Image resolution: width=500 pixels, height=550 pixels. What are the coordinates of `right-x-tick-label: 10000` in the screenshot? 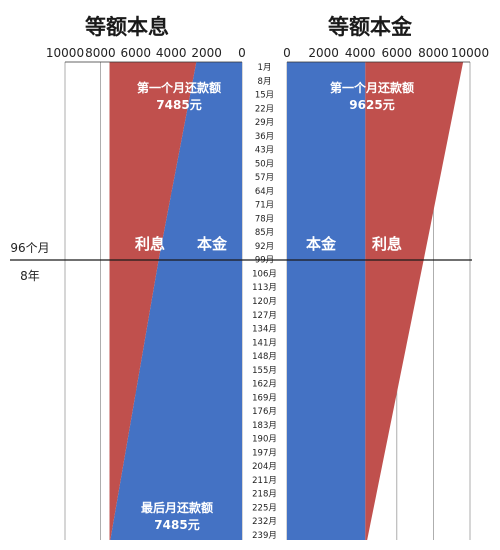 It's located at (470, 53).